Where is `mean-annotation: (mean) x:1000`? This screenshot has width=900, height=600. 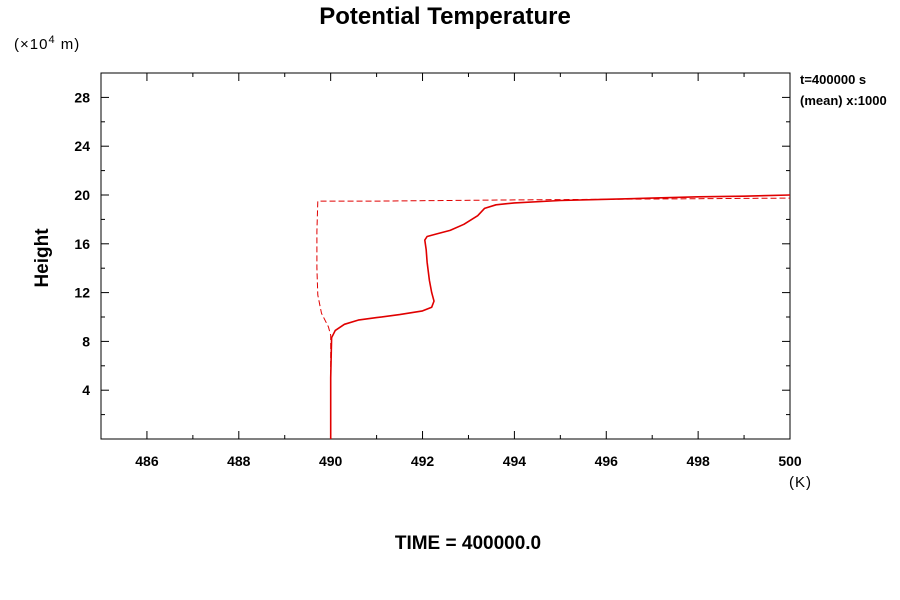
mean-annotation: (mean) x:1000 is located at coordinates (843, 100).